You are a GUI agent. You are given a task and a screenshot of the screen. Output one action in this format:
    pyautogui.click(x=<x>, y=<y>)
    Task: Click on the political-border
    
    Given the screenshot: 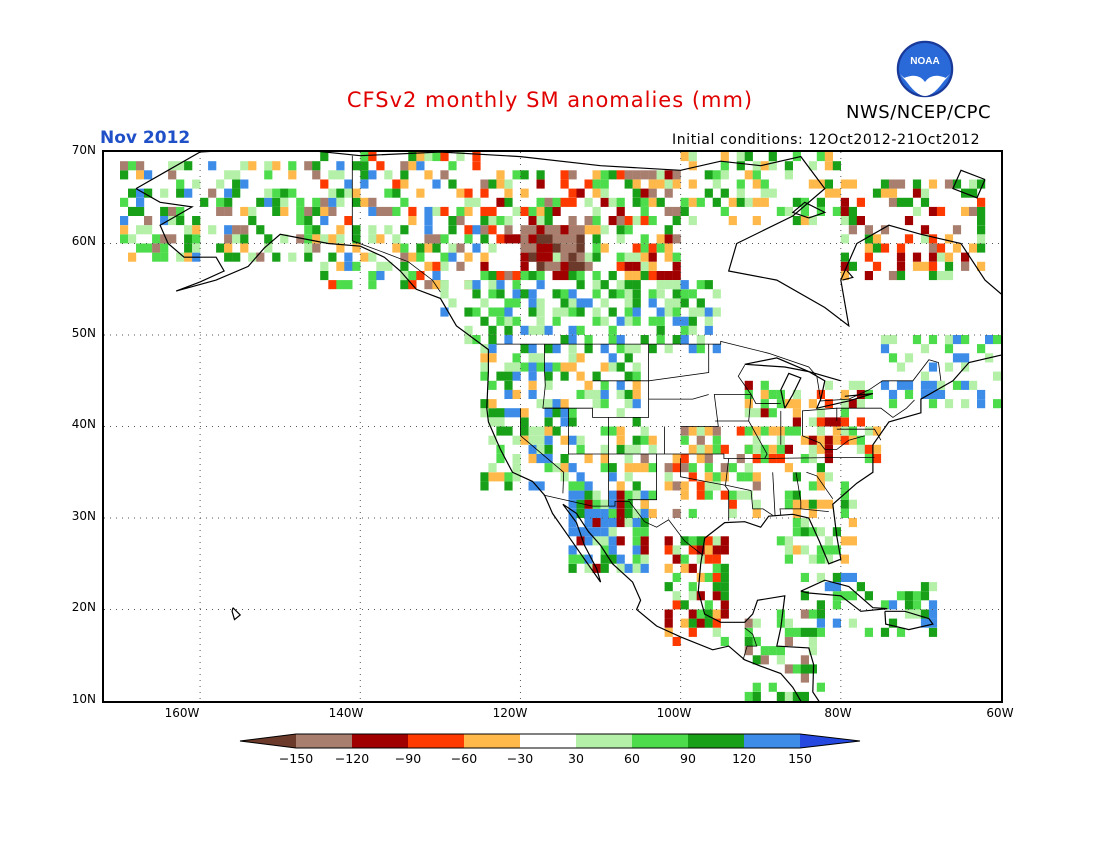 What is the action you would take?
    pyautogui.click(x=814, y=510)
    